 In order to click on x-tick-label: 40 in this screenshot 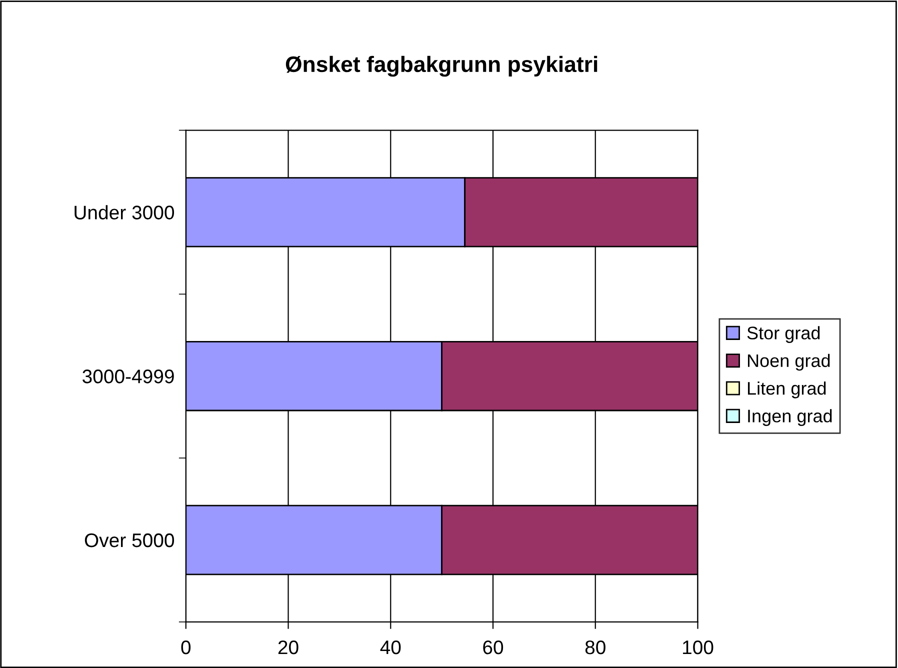, I will do `click(390, 647)`.